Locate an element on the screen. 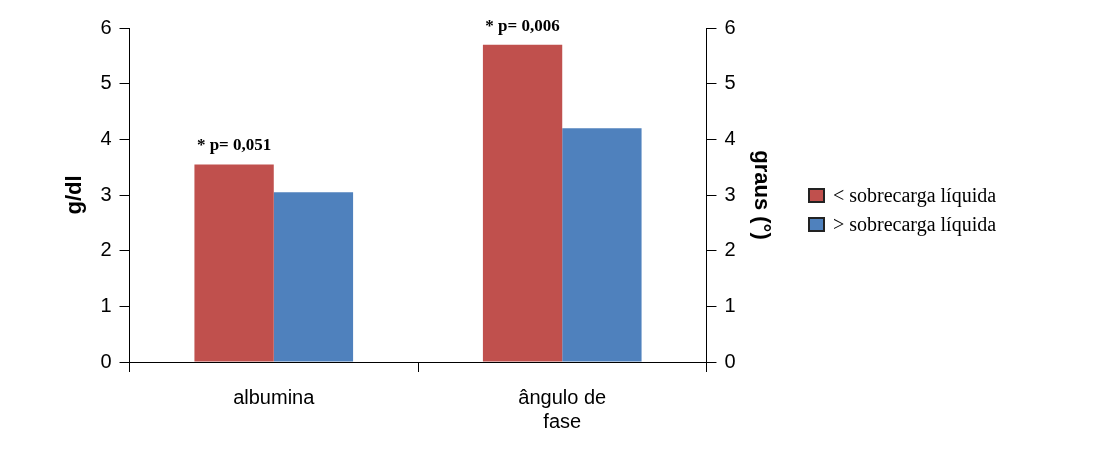  y-tick-label: 5 is located at coordinates (106, 82).